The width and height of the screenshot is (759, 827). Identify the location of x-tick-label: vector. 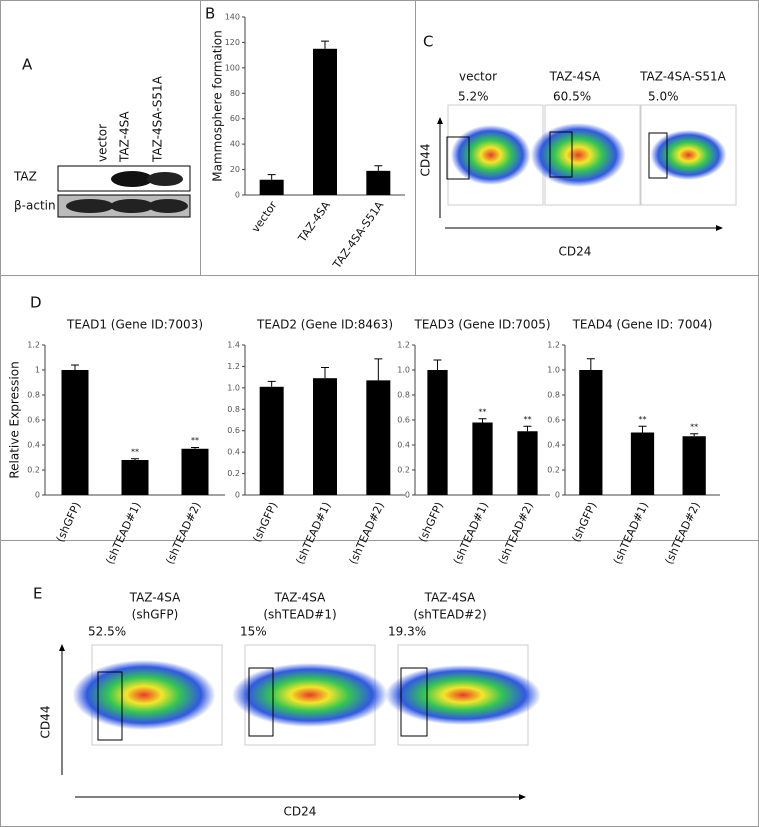
(264, 217).